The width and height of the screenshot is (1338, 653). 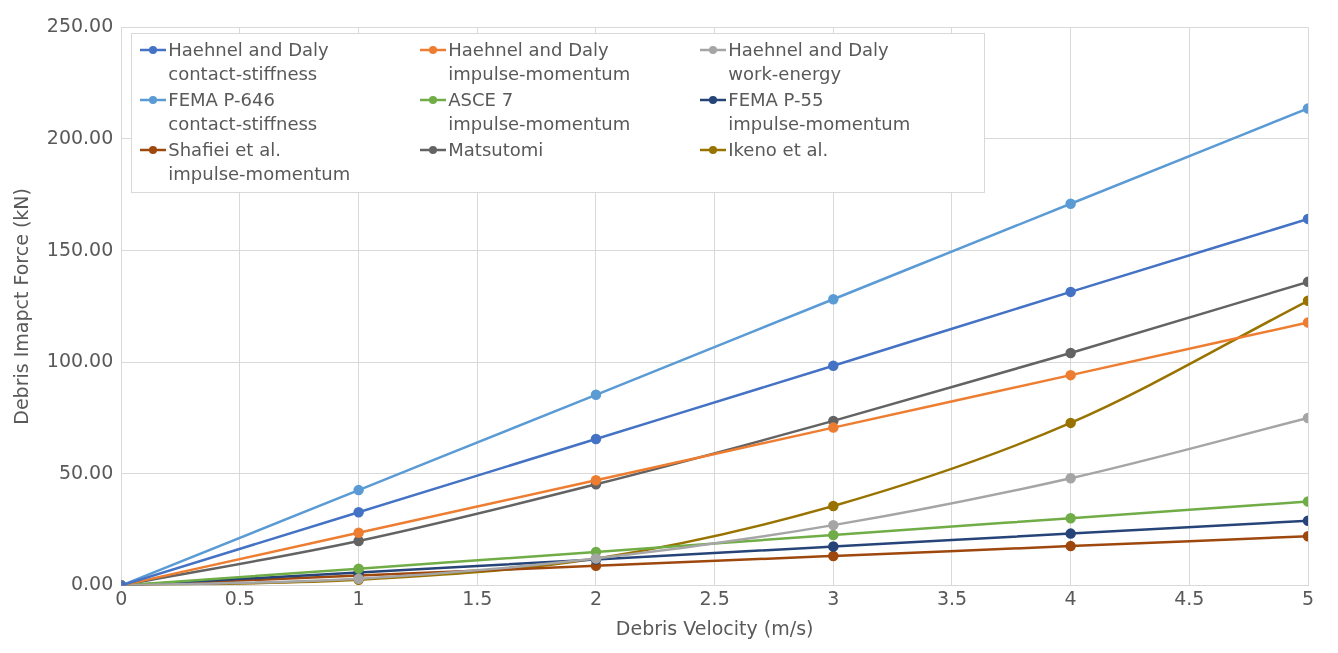 I want to click on x-tick-label: 5, so click(x=1308, y=597).